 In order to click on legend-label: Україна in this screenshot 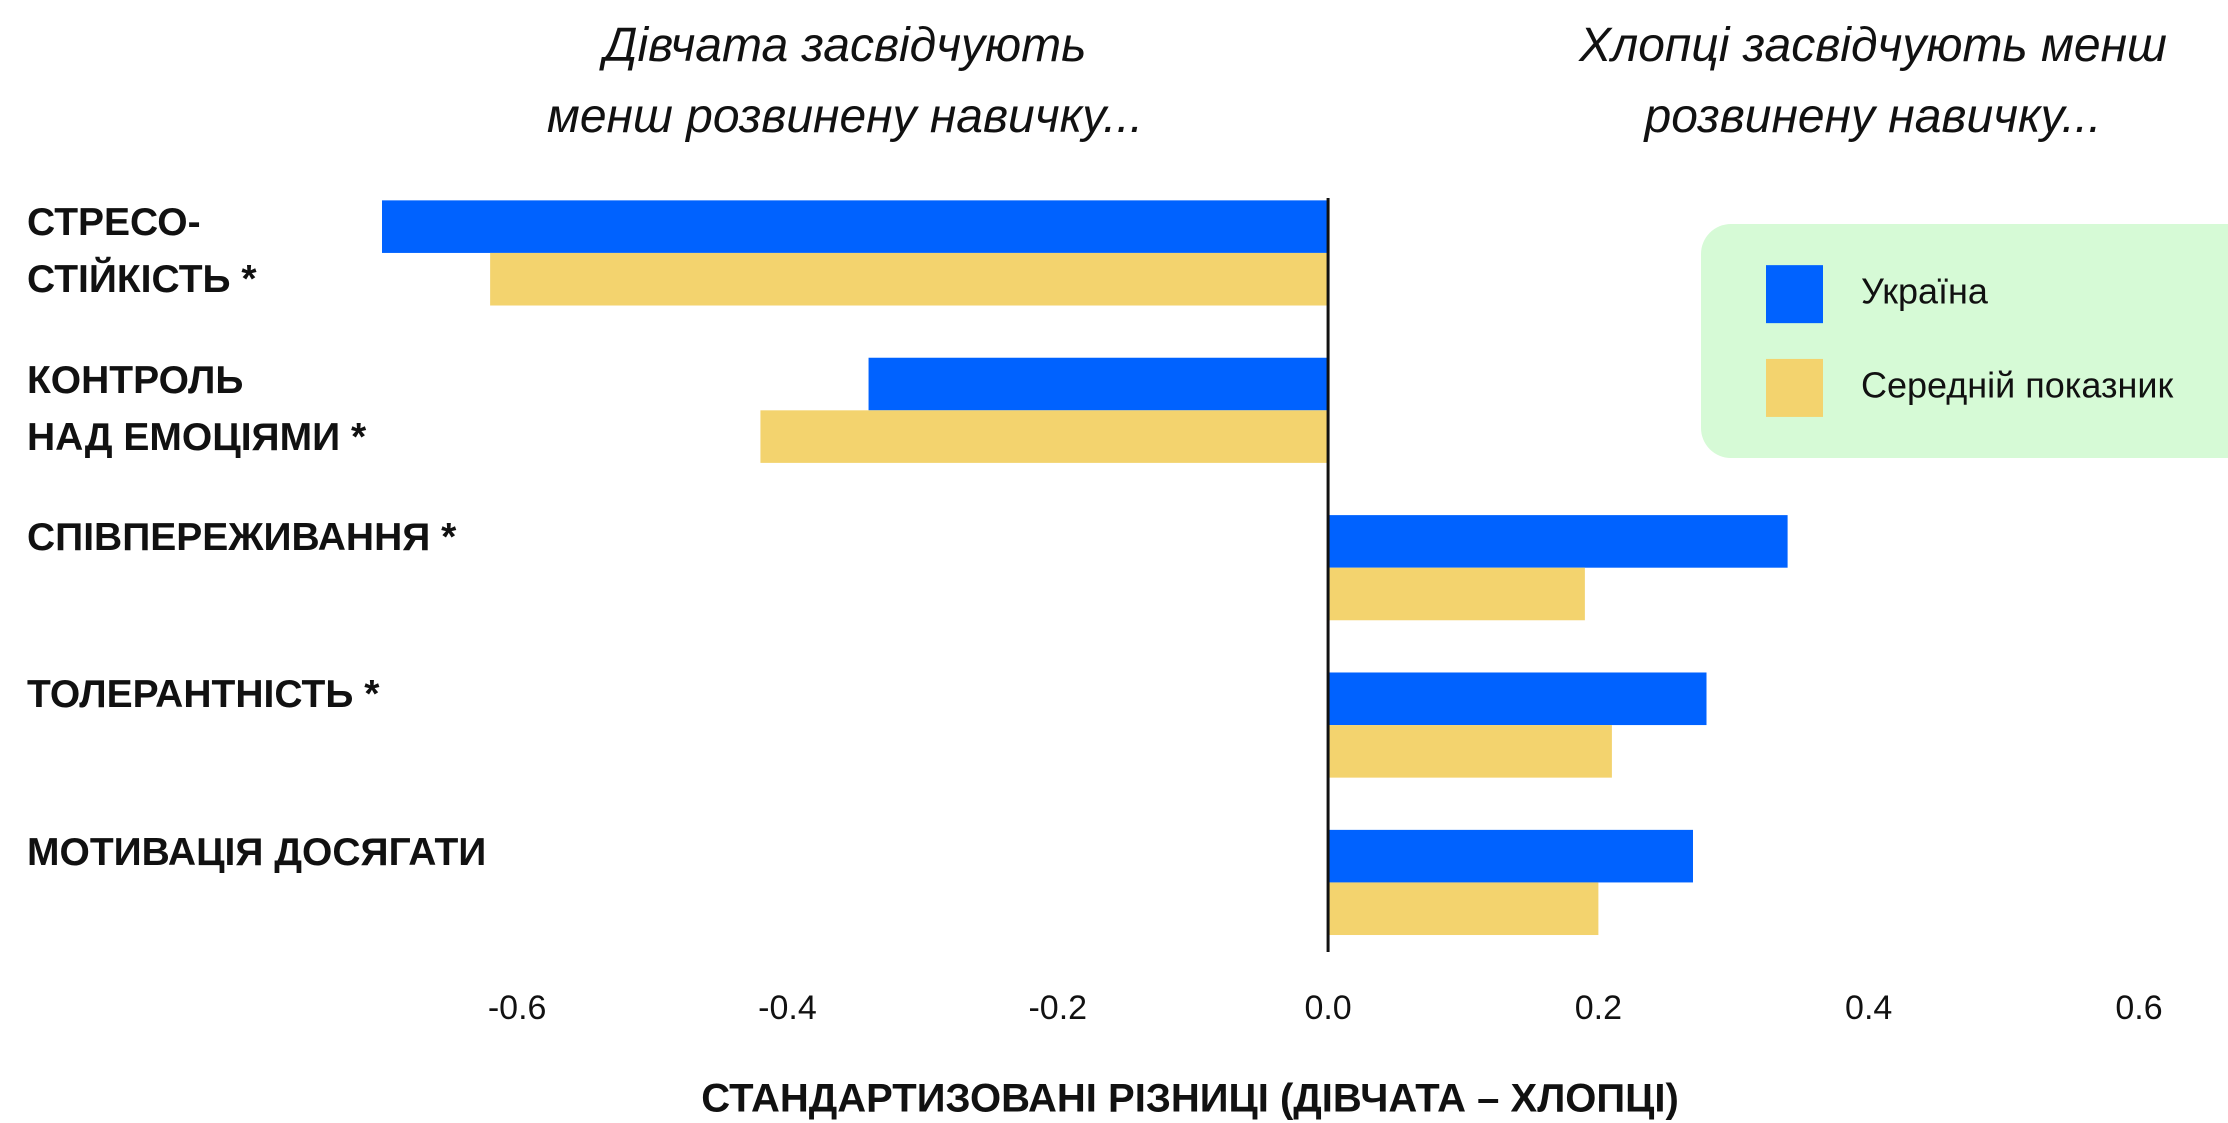, I will do `click(1925, 291)`.